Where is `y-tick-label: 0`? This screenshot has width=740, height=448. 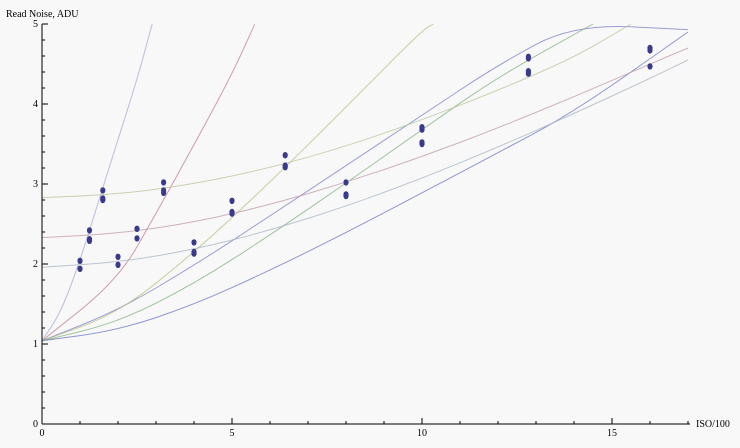
y-tick-label: 0 is located at coordinates (35, 424).